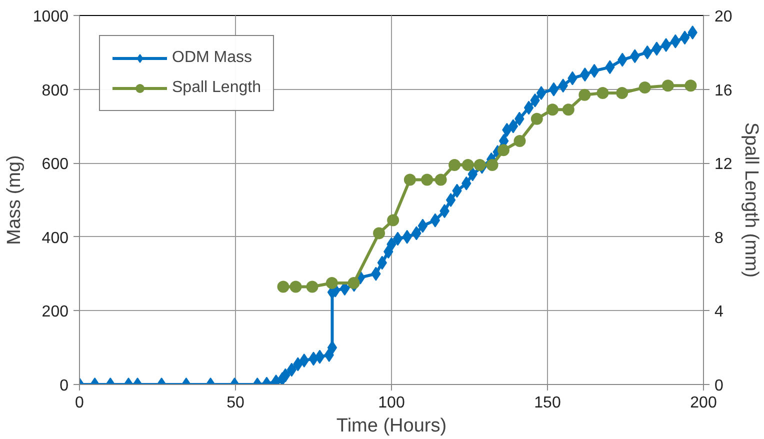 The height and width of the screenshot is (439, 764). What do you see at coordinates (703, 403) in the screenshot?
I see `x-tick-label: 200` at bounding box center [703, 403].